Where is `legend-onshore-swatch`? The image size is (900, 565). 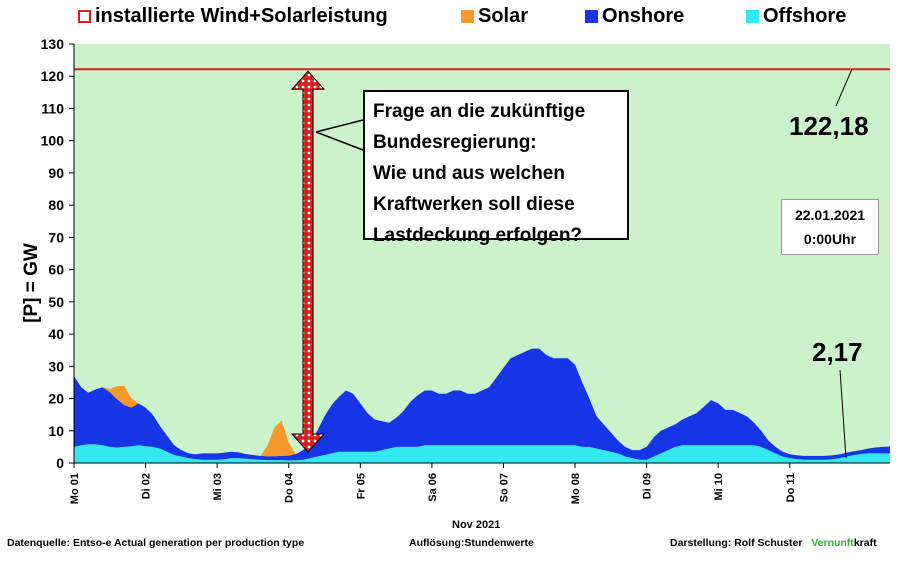
legend-onshore-swatch is located at coordinates (591, 16).